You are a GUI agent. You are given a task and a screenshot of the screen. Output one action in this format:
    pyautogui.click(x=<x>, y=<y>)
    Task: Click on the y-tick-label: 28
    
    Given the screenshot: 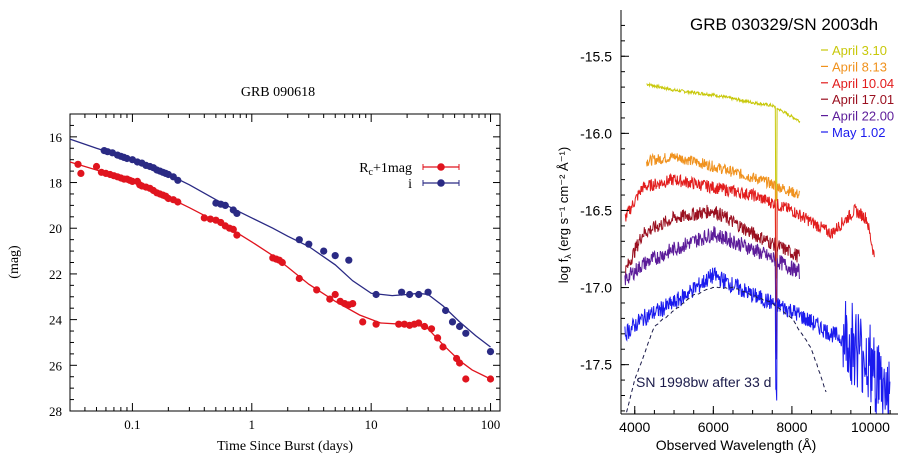 What is the action you would take?
    pyautogui.click(x=55, y=411)
    